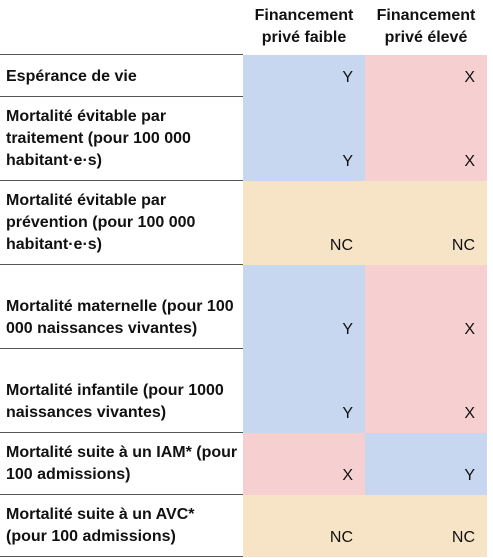  What do you see at coordinates (121, 75) in the screenshot?
I see `row-label: Espérance de vie` at bounding box center [121, 75].